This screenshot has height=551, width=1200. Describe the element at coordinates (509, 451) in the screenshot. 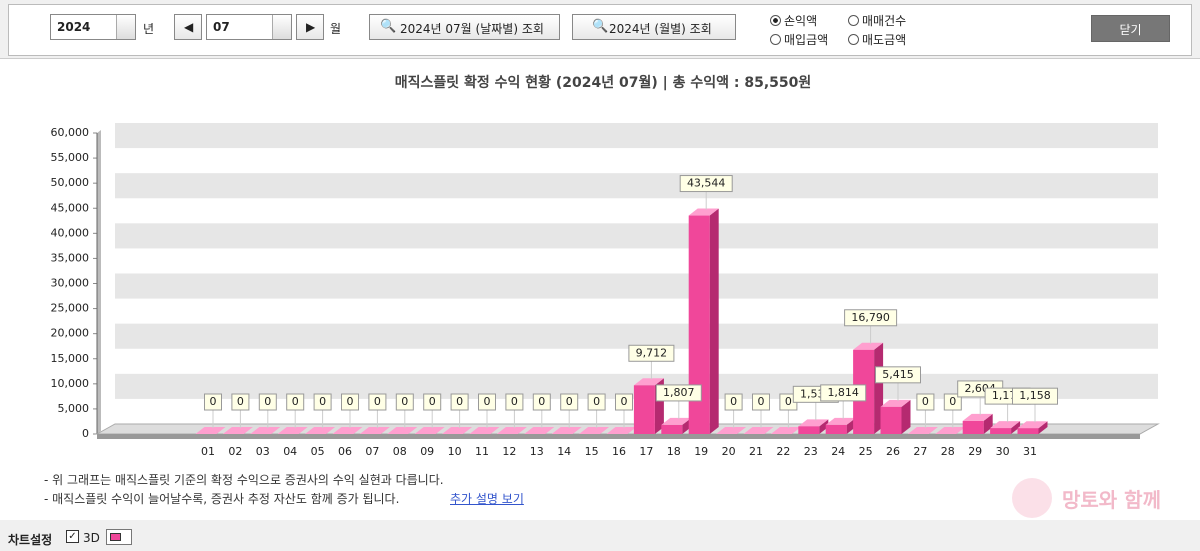

I see `x-tick-label: 12` at that location.